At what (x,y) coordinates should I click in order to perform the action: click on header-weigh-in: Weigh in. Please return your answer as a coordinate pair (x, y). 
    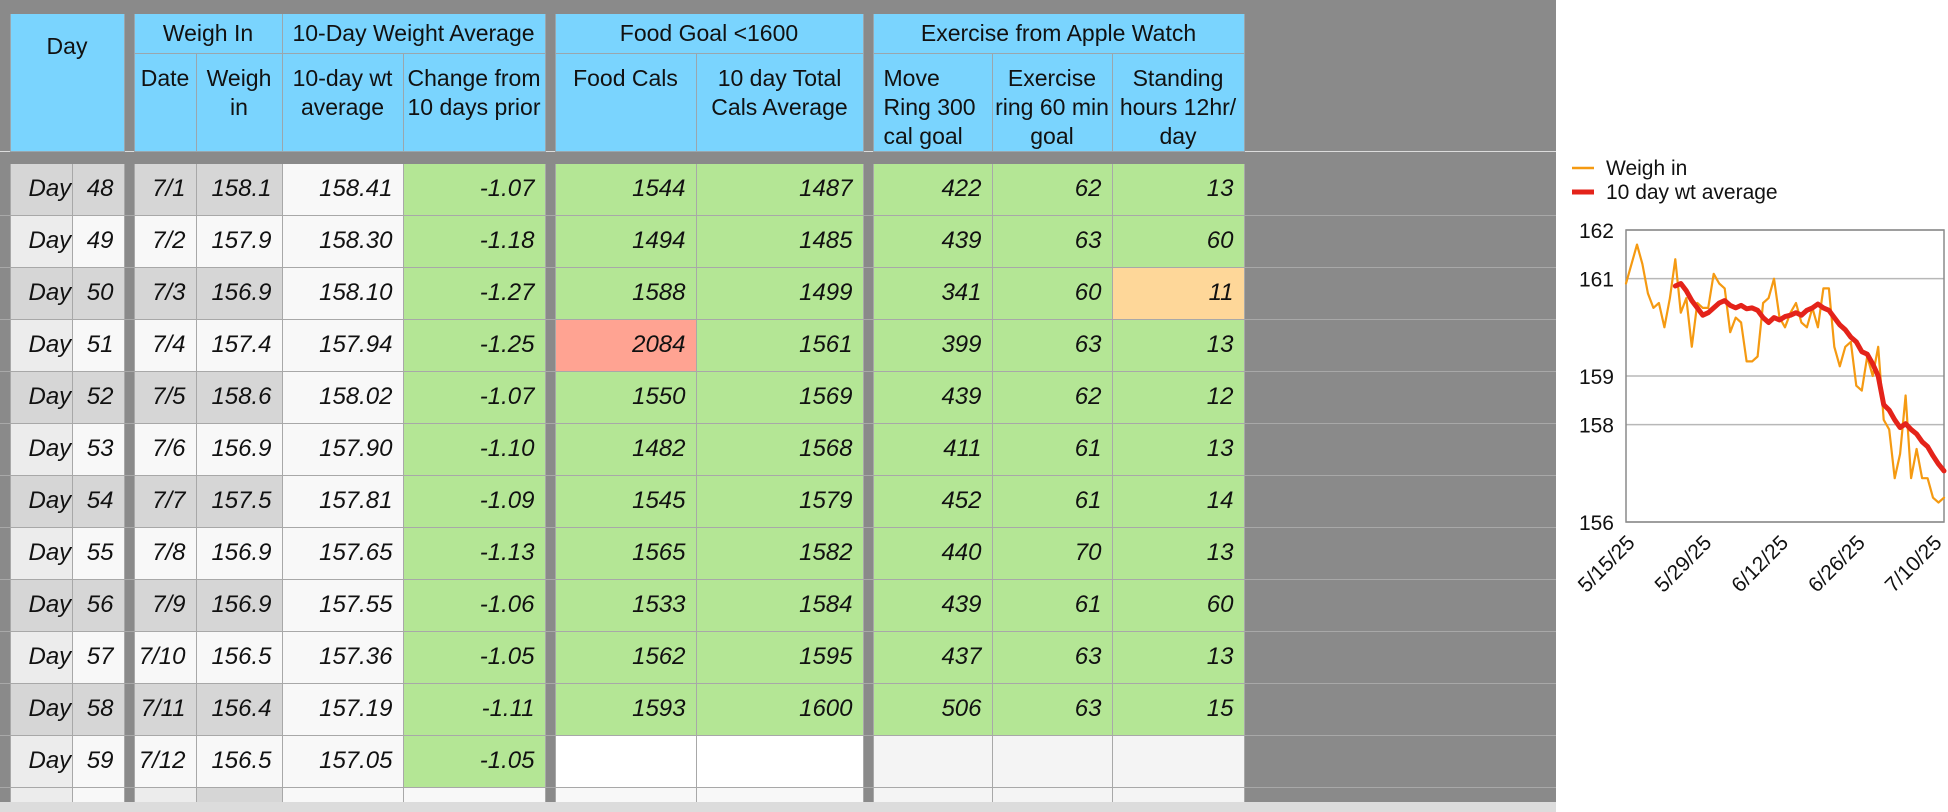
    Looking at the image, I should click on (239, 102).